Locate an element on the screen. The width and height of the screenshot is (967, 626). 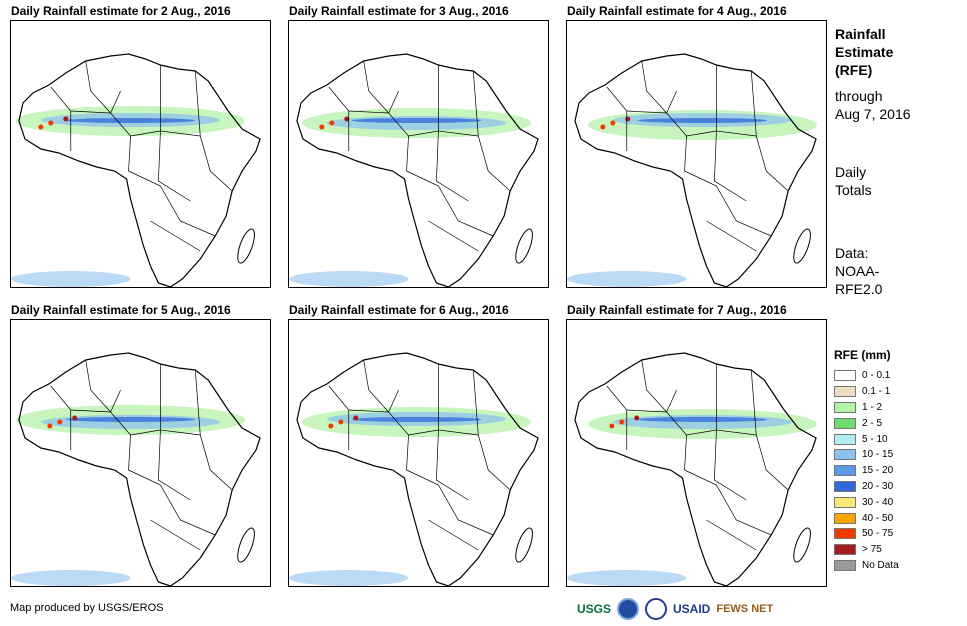
legend-label: 20 - 30 is located at coordinates (878, 486).